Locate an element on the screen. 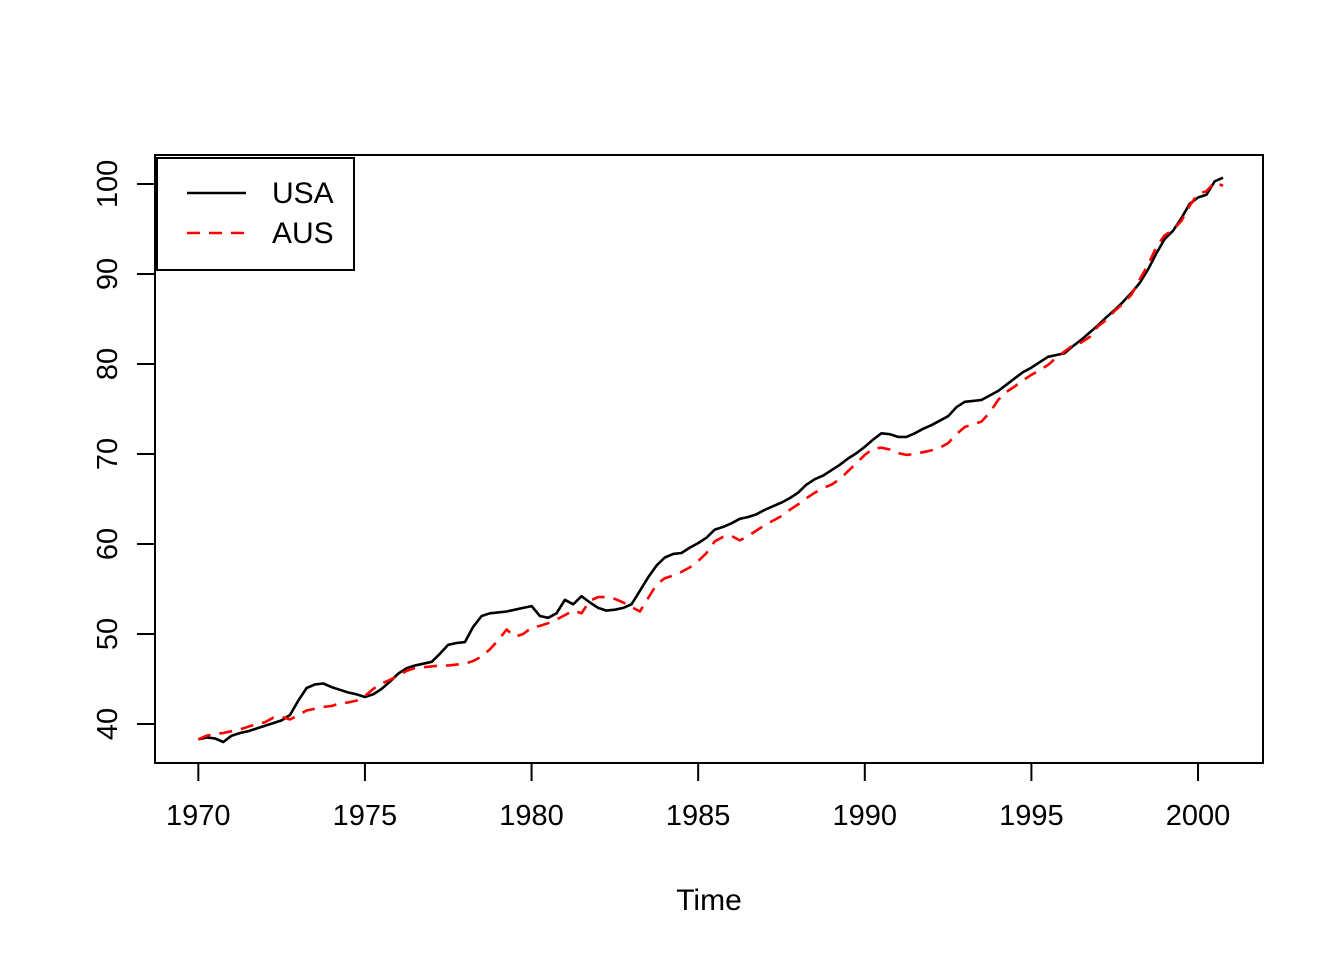 The image size is (1344, 960). legend-usa-label: USA is located at coordinates (303, 193).